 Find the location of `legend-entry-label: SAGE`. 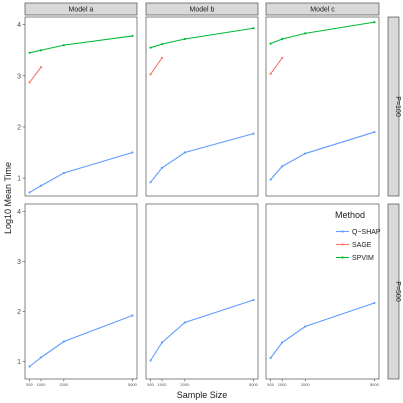

legend-entry-label: SAGE is located at coordinates (362, 245).